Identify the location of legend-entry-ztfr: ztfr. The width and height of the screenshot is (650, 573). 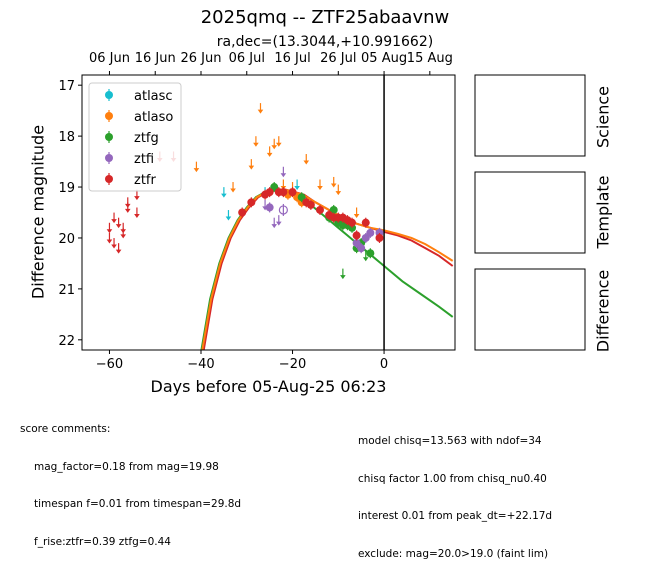
(130, 180).